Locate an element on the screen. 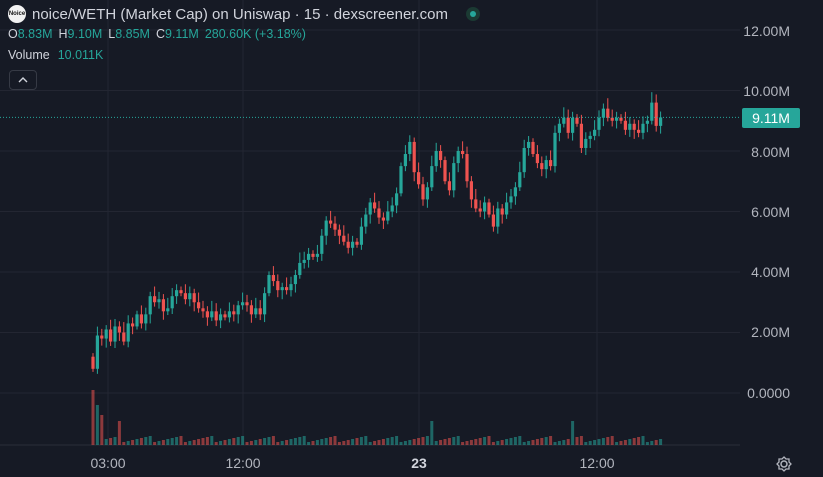  open-label: O is located at coordinates (13, 34).